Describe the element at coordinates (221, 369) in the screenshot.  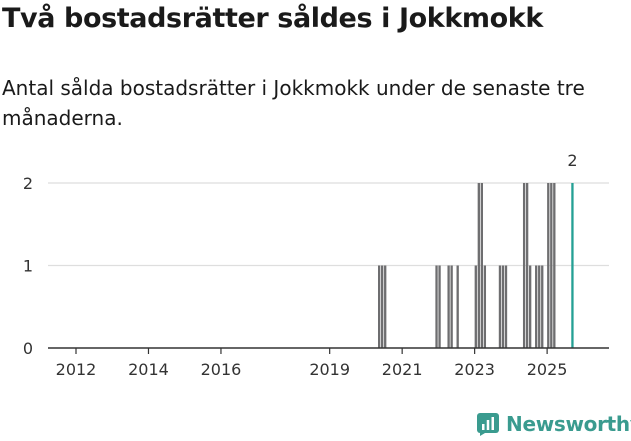
I see `x-tick-label: 2016` at that location.